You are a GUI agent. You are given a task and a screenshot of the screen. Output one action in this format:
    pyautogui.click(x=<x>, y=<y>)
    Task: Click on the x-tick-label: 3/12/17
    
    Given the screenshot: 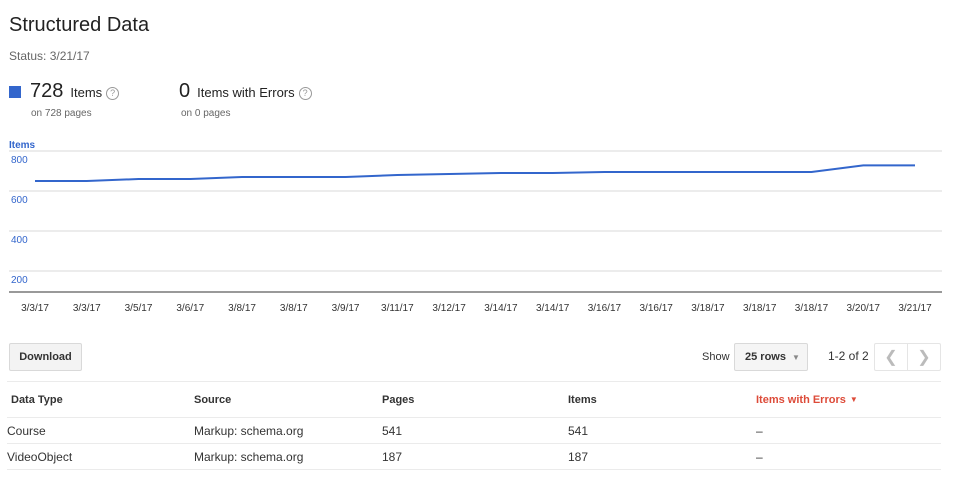 What is the action you would take?
    pyautogui.click(x=449, y=308)
    